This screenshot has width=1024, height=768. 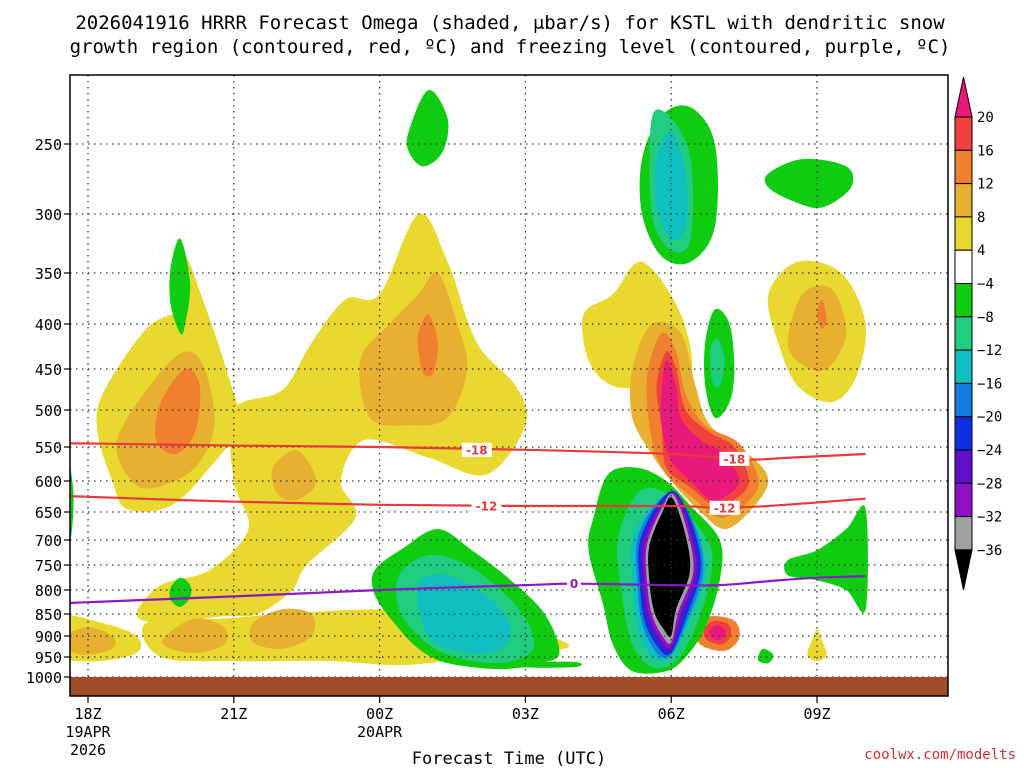 I want to click on contour-label-bg--18-2, so click(x=734, y=458).